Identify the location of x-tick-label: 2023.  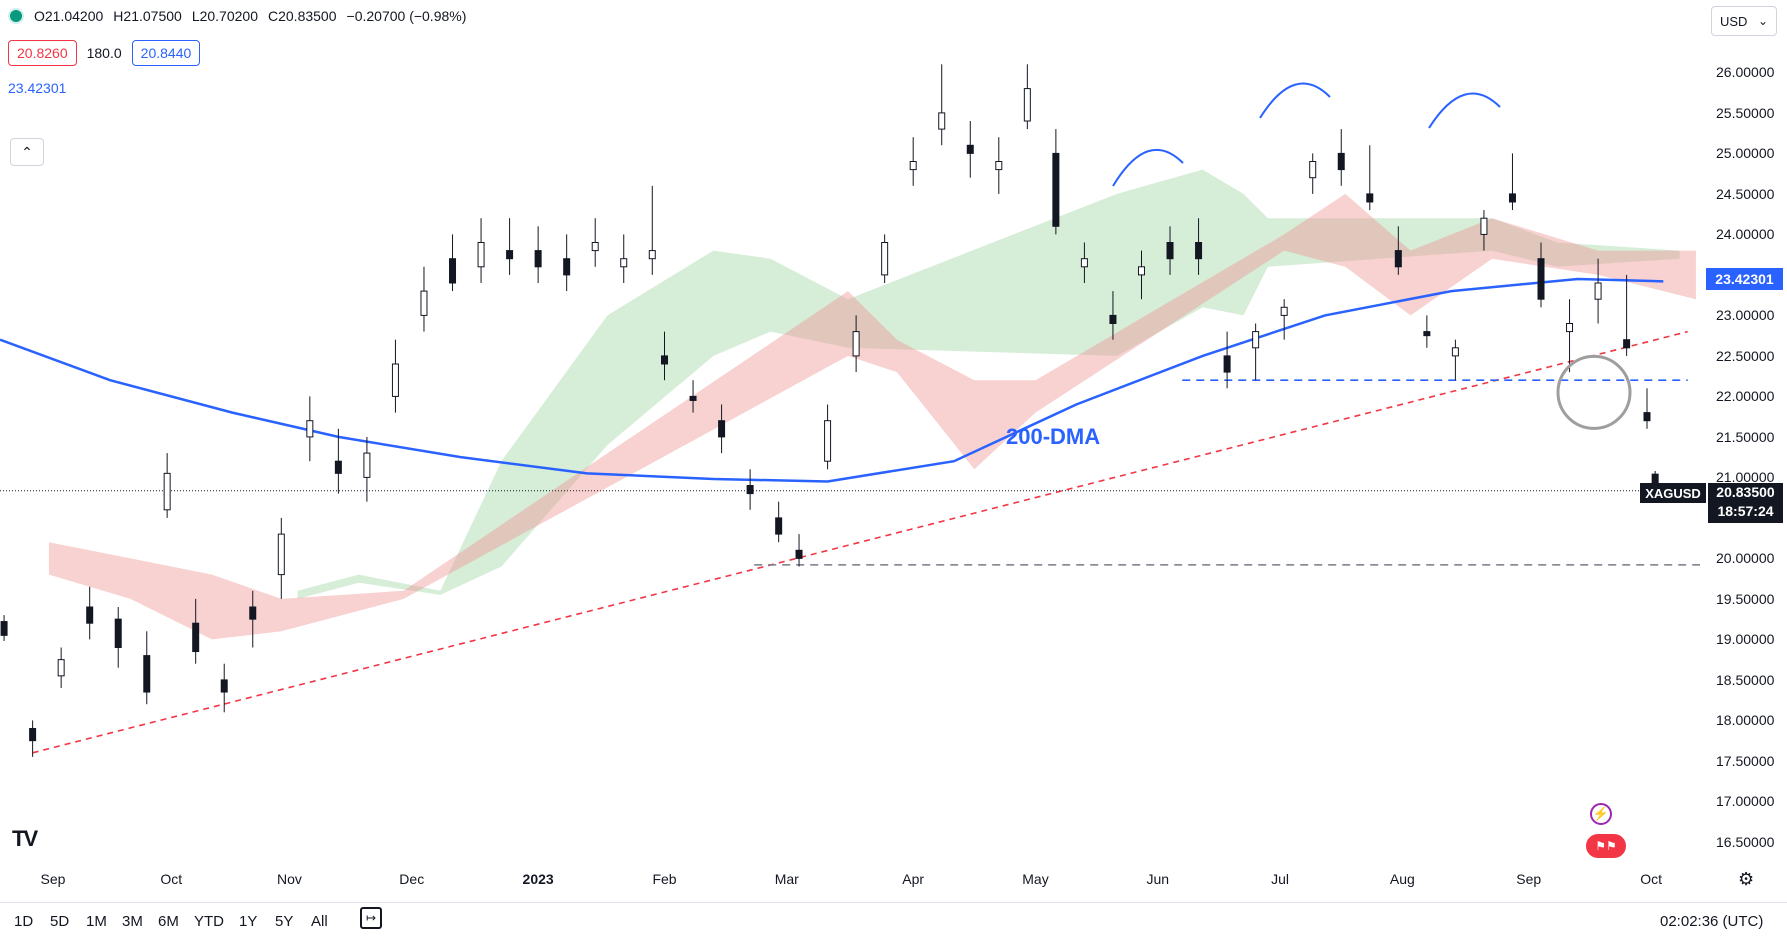
(538, 879).